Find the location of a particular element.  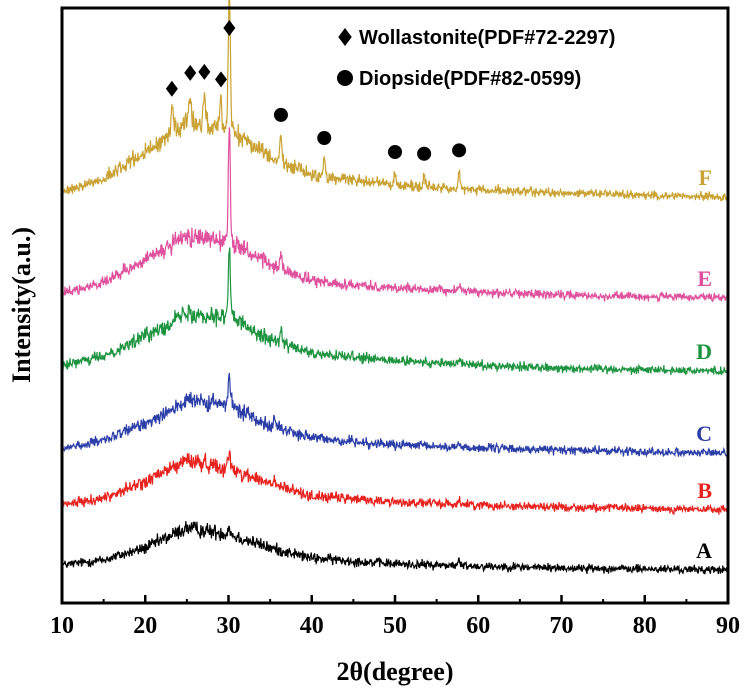

series-F-label: F is located at coordinates (705, 177).